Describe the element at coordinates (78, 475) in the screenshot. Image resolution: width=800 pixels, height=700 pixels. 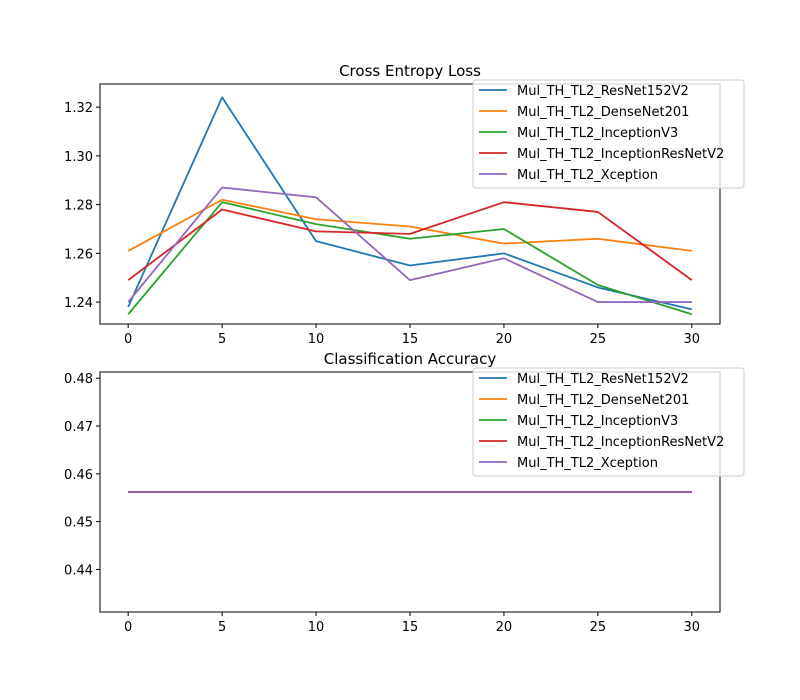
I see `y-tick-label: 0.46` at that location.